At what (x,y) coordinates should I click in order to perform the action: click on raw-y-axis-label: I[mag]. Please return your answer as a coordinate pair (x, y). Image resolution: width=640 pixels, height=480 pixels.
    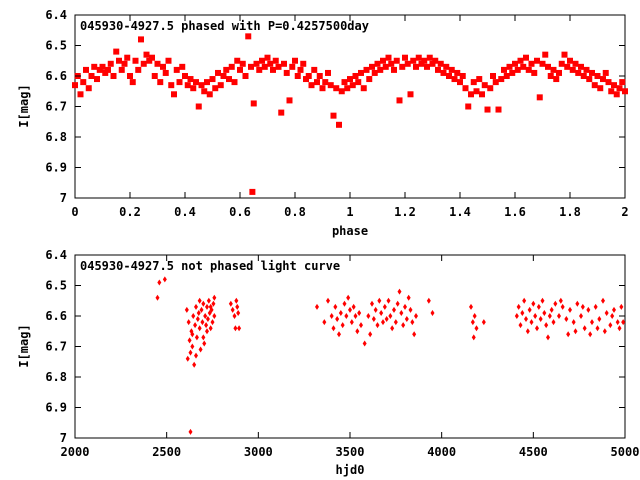
    Looking at the image, I should click on (24, 345).